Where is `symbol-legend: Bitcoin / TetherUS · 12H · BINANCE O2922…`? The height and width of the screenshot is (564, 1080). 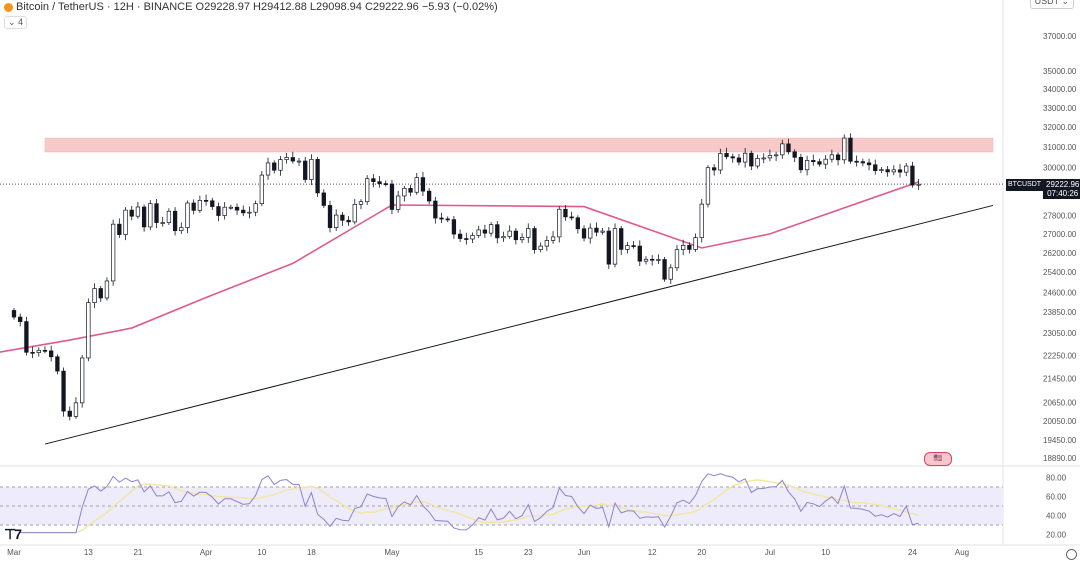
symbol-legend: Bitcoin / TetherUS · 12H · BINANCE O2922… is located at coordinates (251, 7).